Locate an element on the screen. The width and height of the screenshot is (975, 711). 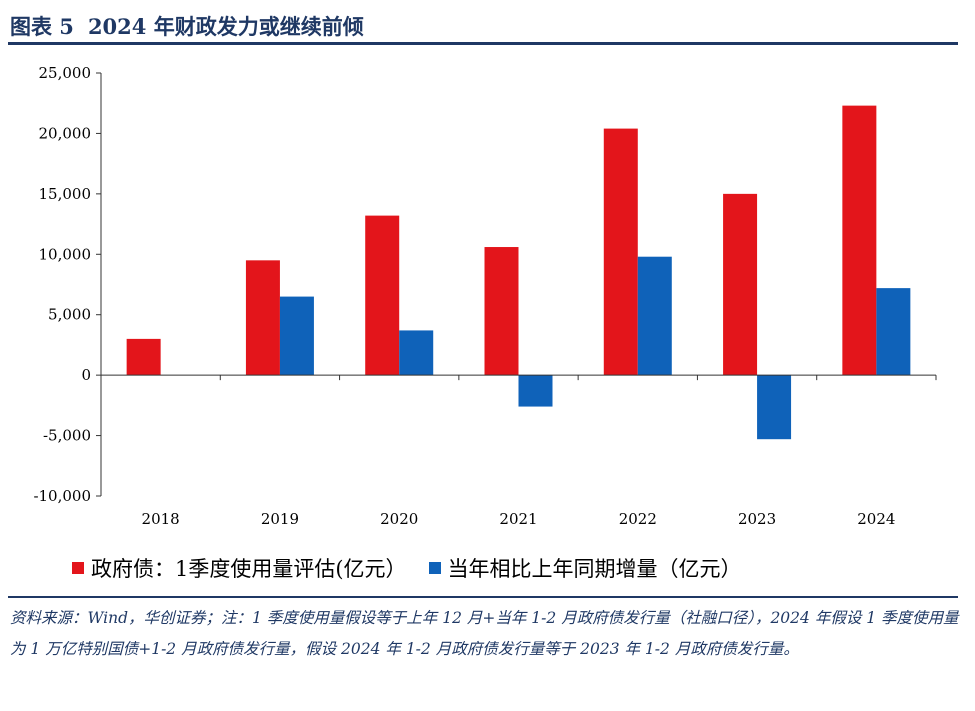
legend-item-series-1: 政府债：1季度使用量评估(亿元） is located at coordinates (239, 568).